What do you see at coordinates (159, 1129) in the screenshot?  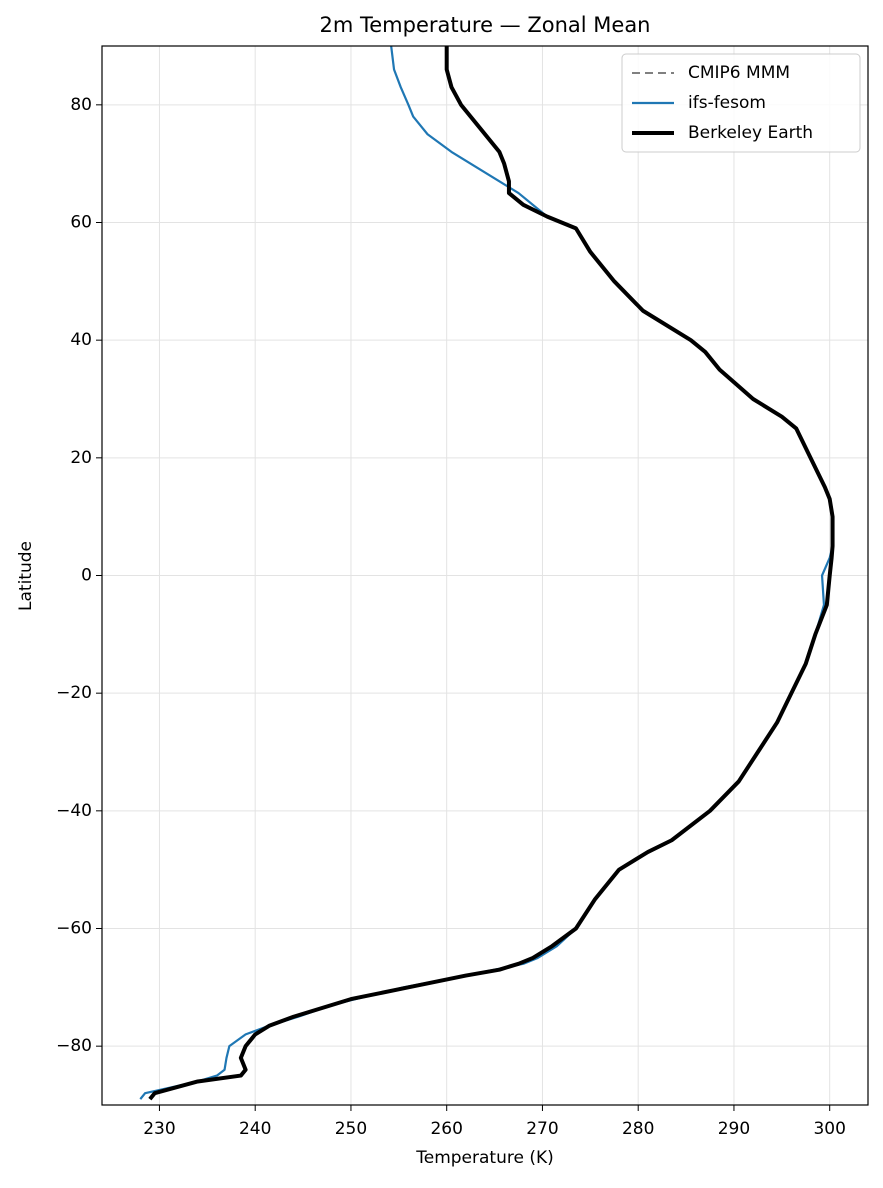 I see `x-tick-label: 230` at bounding box center [159, 1129].